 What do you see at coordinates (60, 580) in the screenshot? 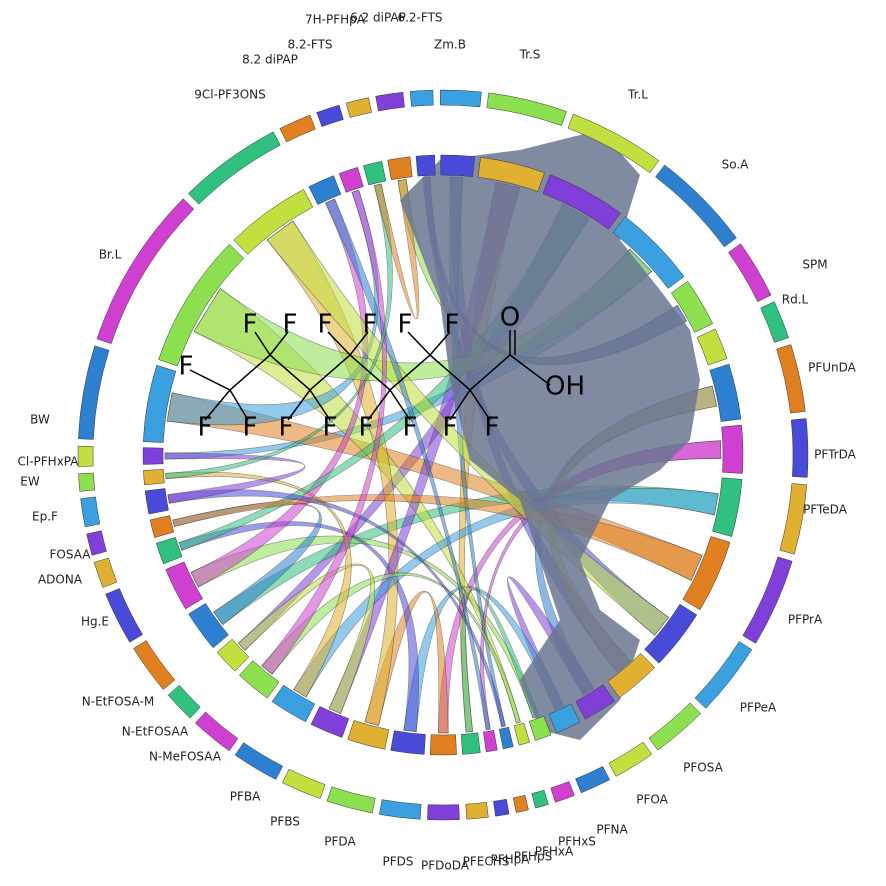
I see `node-label: ADONA` at bounding box center [60, 580].